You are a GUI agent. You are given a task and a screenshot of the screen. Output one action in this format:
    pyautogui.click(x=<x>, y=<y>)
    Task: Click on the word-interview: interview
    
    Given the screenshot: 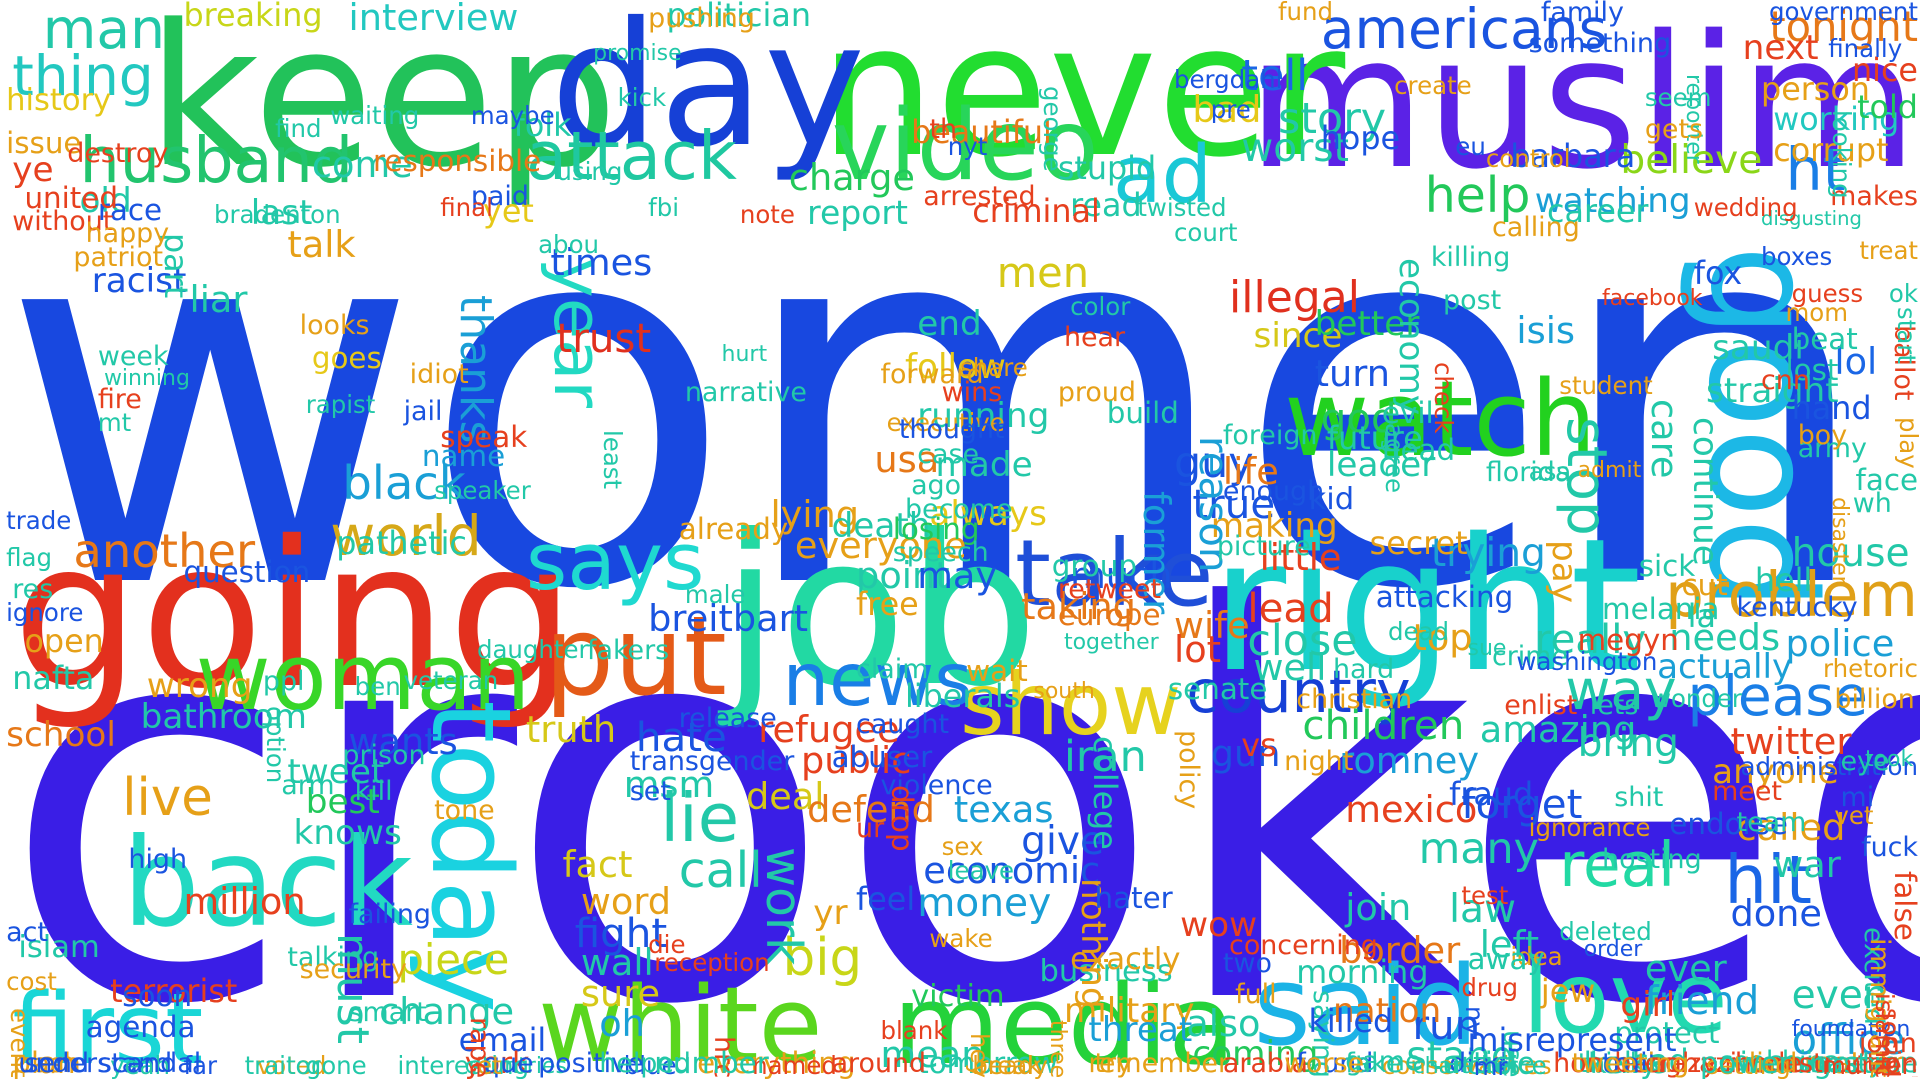 What is the action you would take?
    pyautogui.click(x=433, y=19)
    